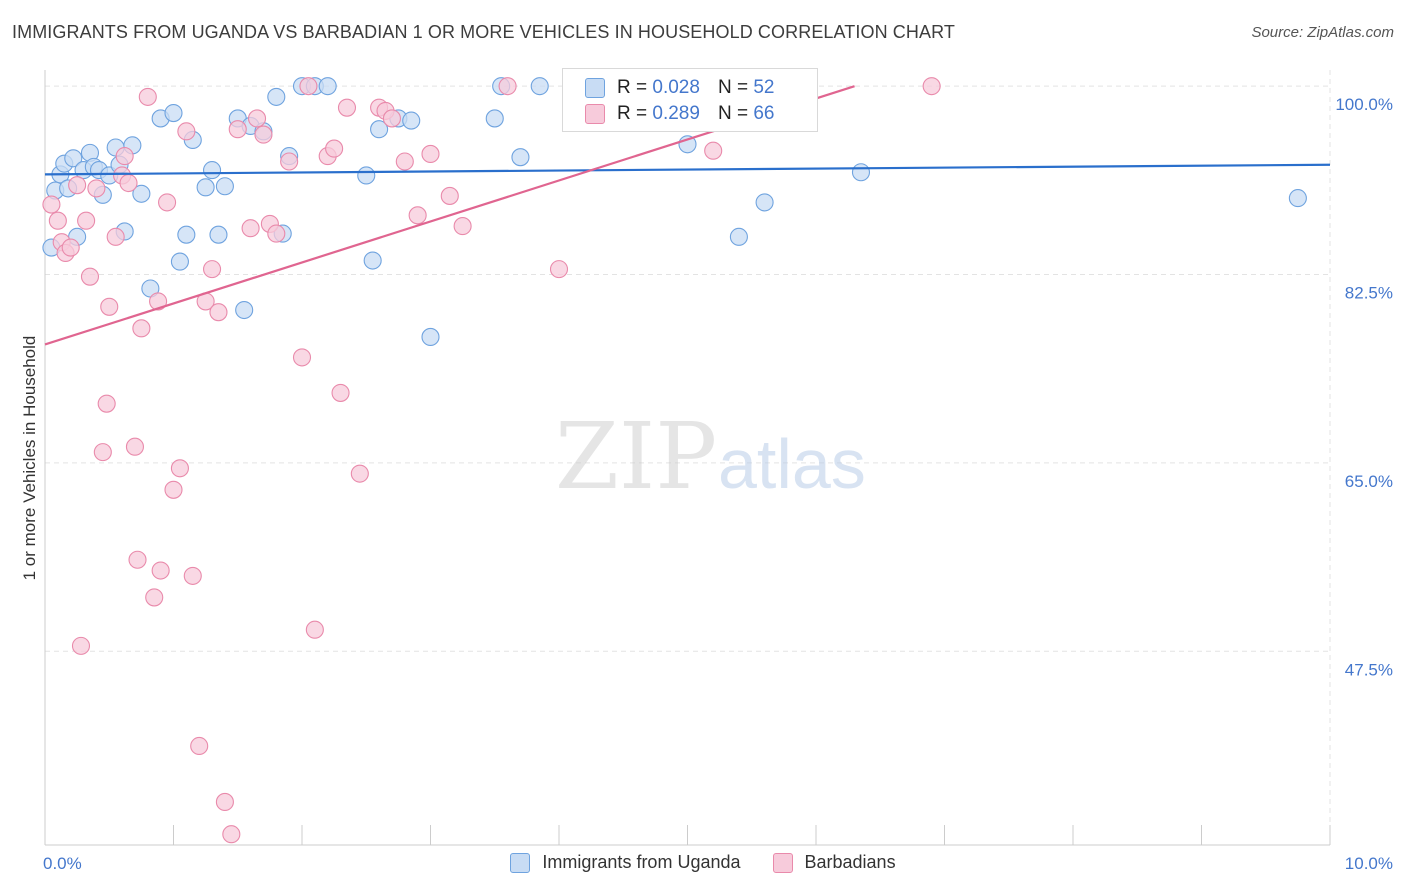 Image resolution: width=1406 pixels, height=892 pixels. I want to click on y-tick-label: 100.0%, so click(1364, 104).